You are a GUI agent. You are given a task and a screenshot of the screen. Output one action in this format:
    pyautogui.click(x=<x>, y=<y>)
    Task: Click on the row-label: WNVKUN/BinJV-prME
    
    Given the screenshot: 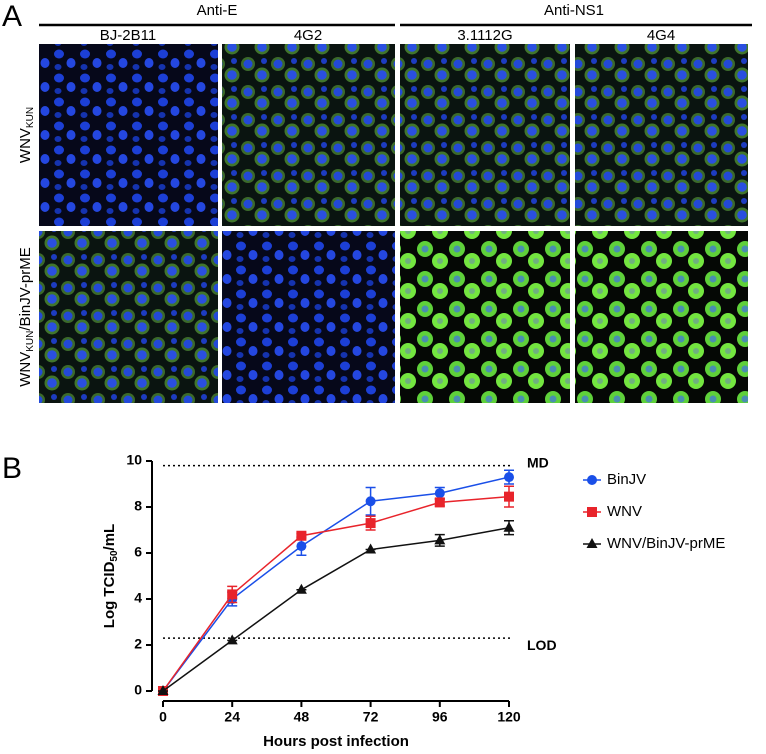 What is the action you would take?
    pyautogui.click(x=26, y=316)
    